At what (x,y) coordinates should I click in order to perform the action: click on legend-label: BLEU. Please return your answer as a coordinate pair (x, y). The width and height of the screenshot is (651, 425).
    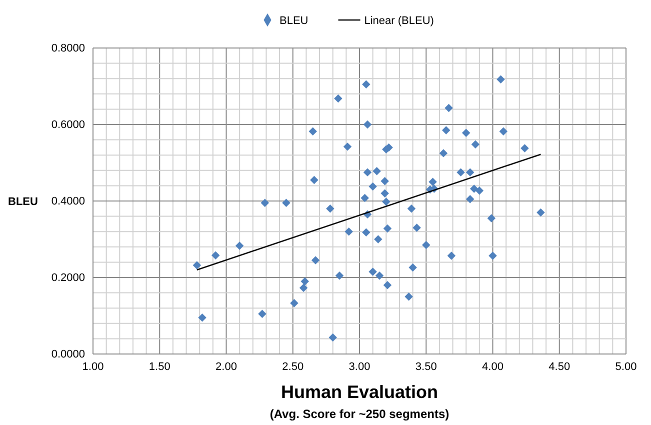
    Looking at the image, I should click on (294, 21).